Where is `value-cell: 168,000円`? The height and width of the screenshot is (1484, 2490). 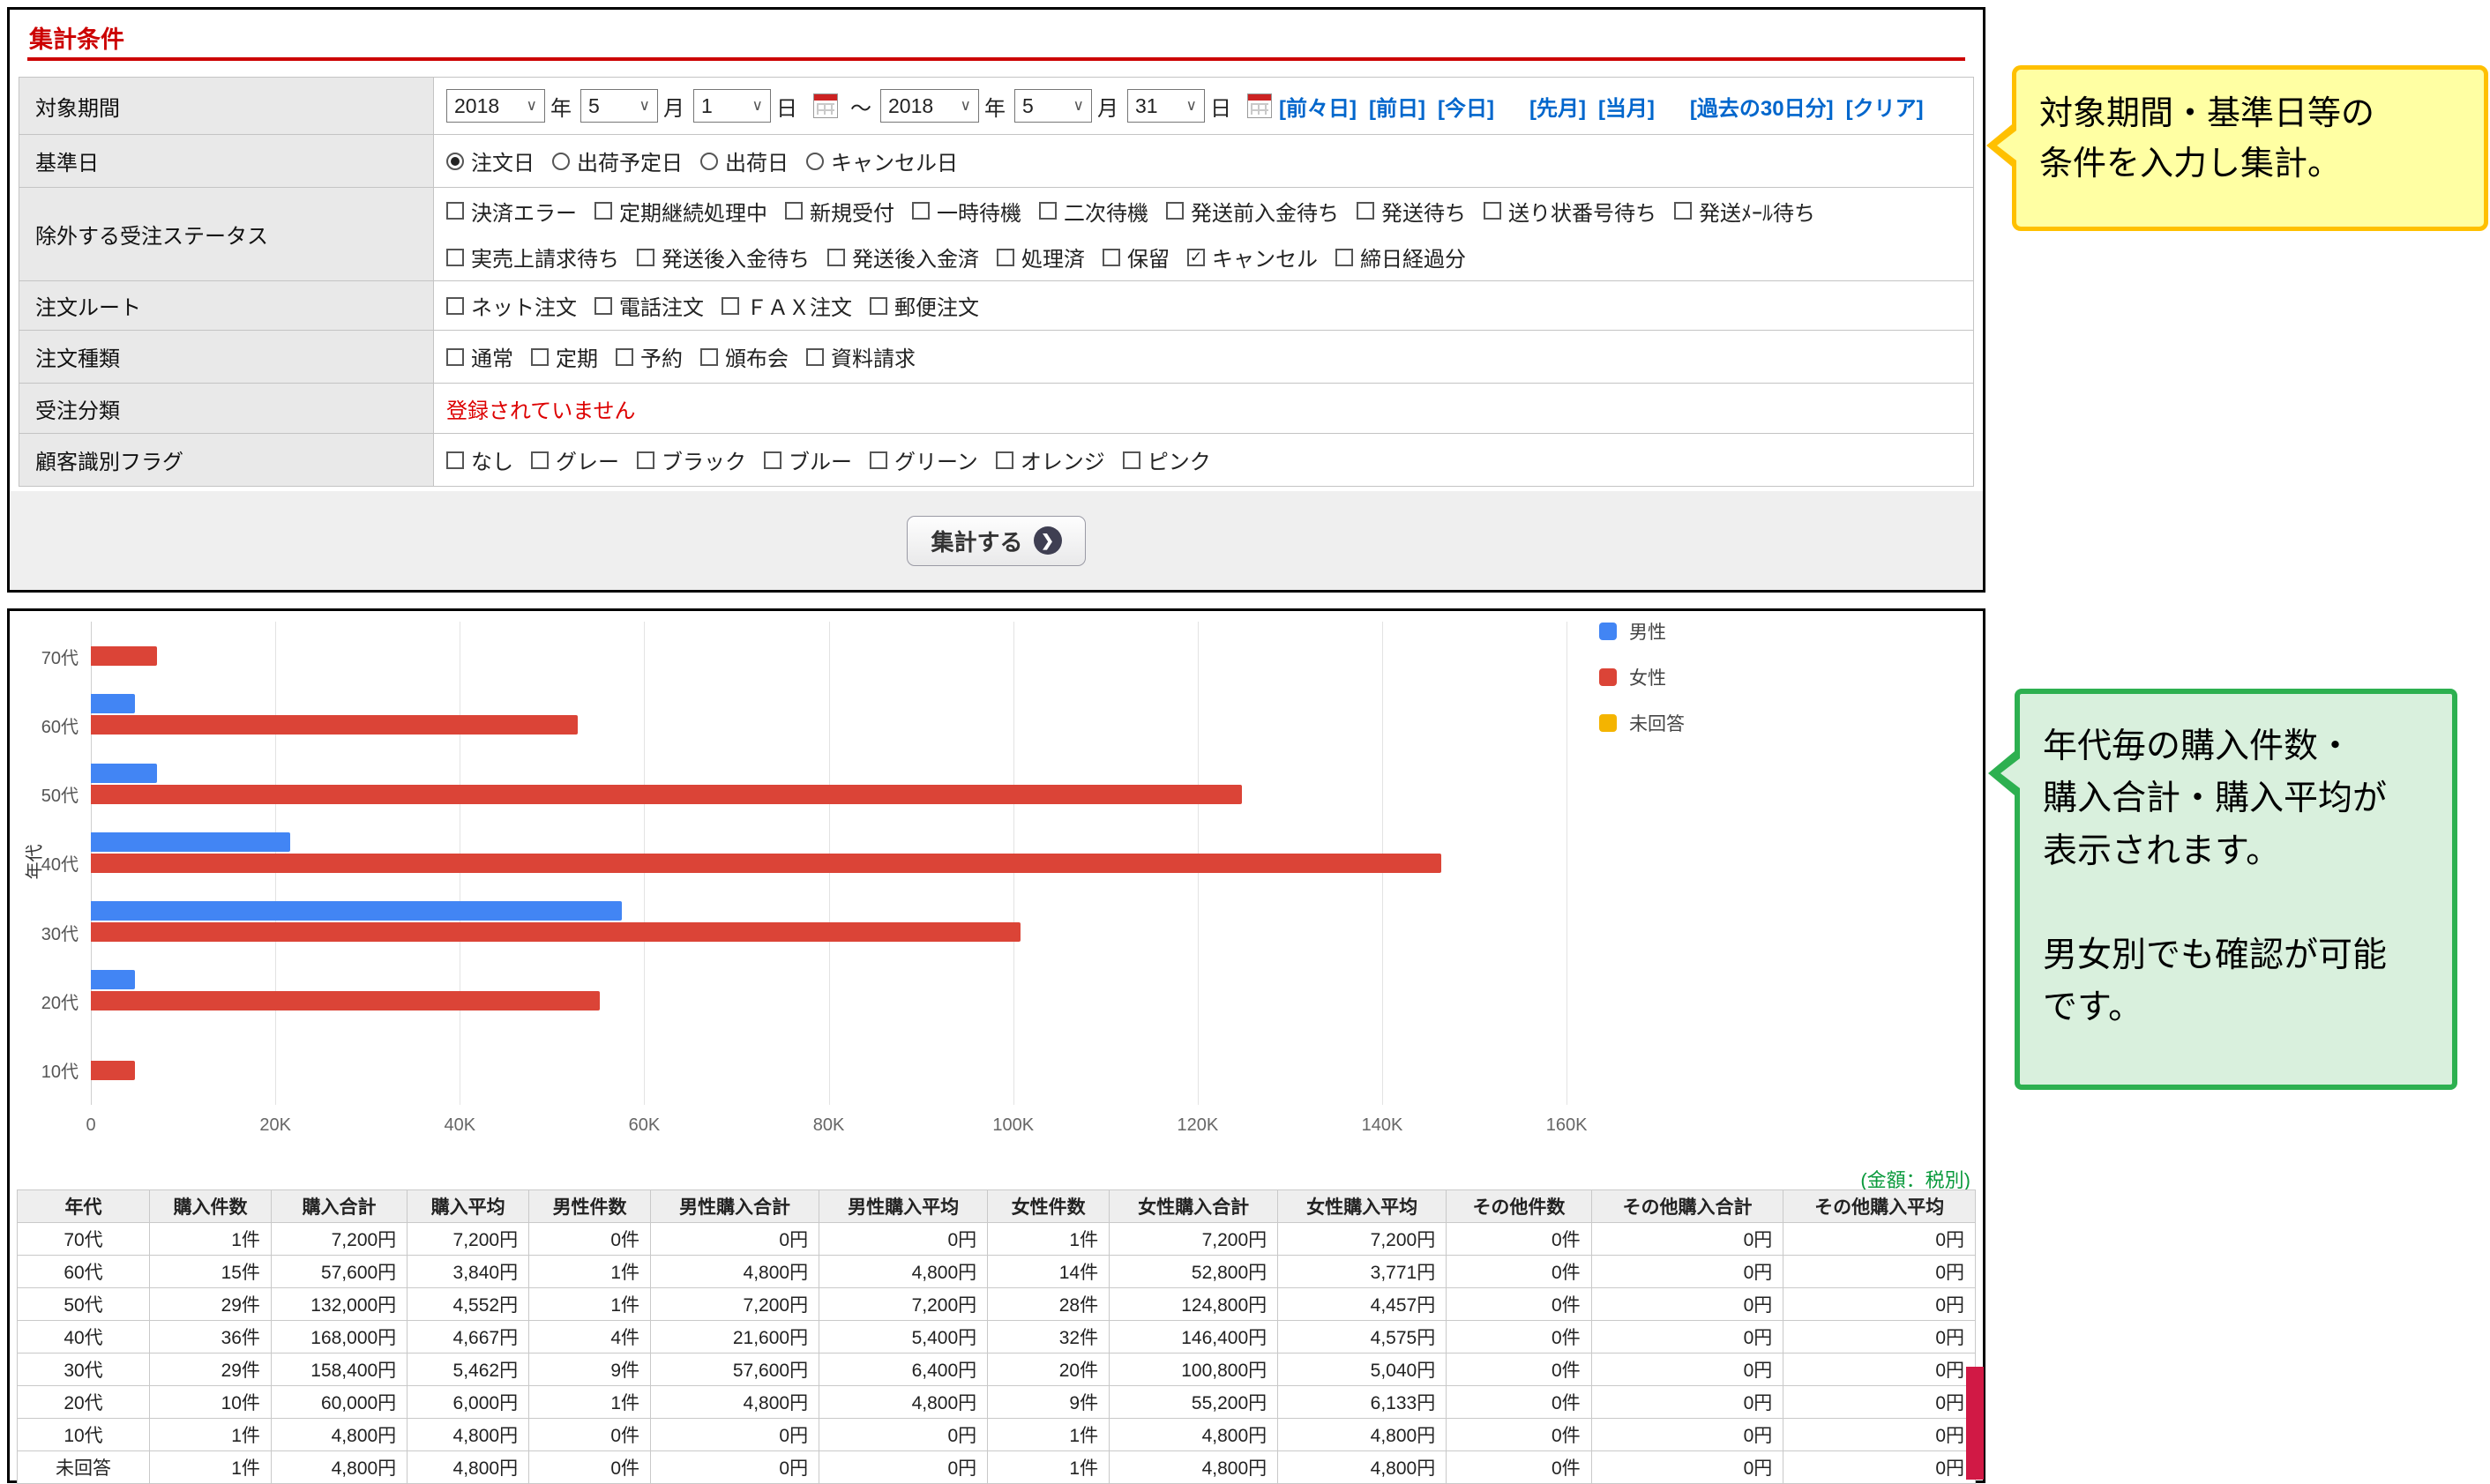
value-cell: 168,000円 is located at coordinates (339, 1336).